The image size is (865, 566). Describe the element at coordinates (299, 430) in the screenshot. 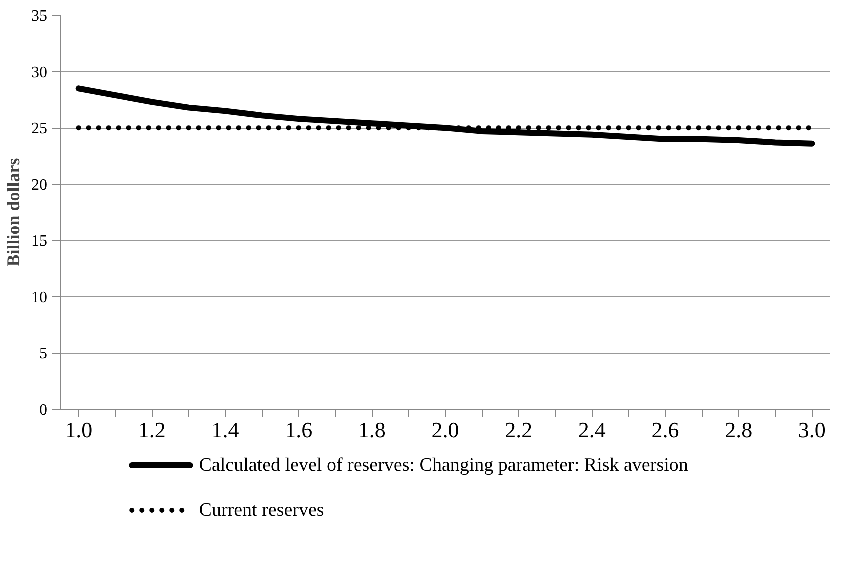

I see `x-tick-label: 1.6` at that location.